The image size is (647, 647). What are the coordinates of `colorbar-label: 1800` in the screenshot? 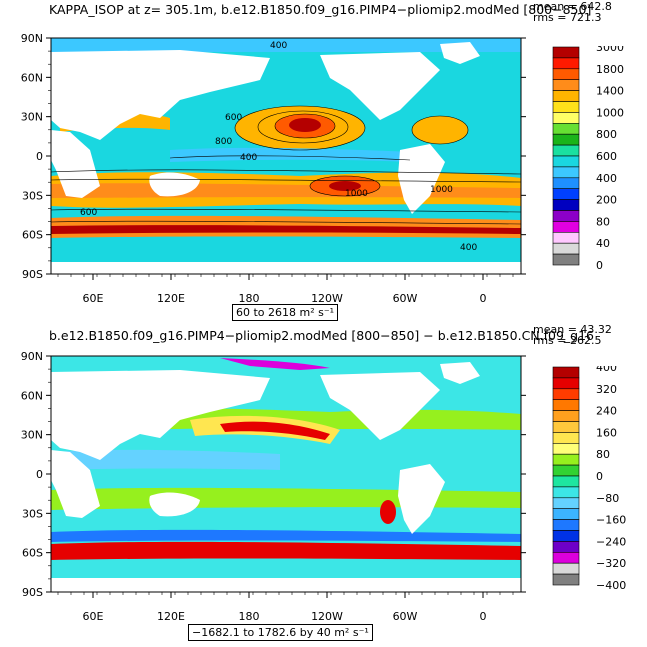 It's located at (610, 69).